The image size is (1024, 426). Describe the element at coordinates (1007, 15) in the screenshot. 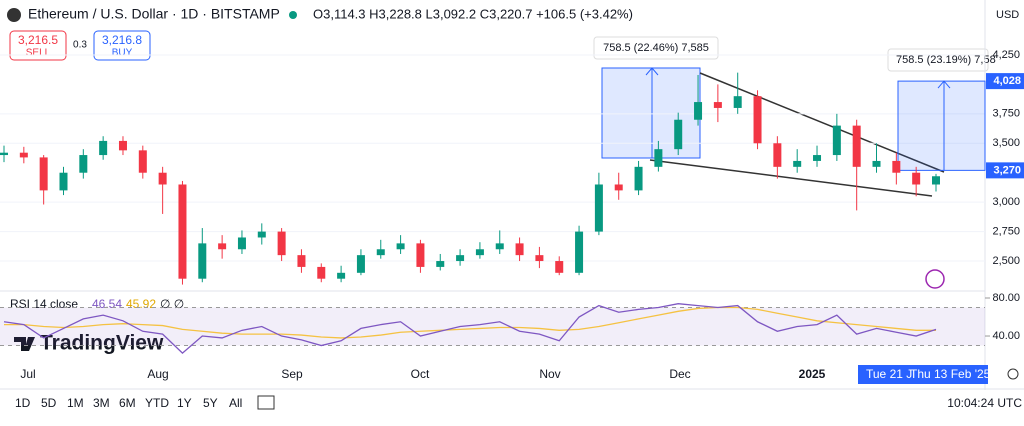

I see `currency: USD` at that location.